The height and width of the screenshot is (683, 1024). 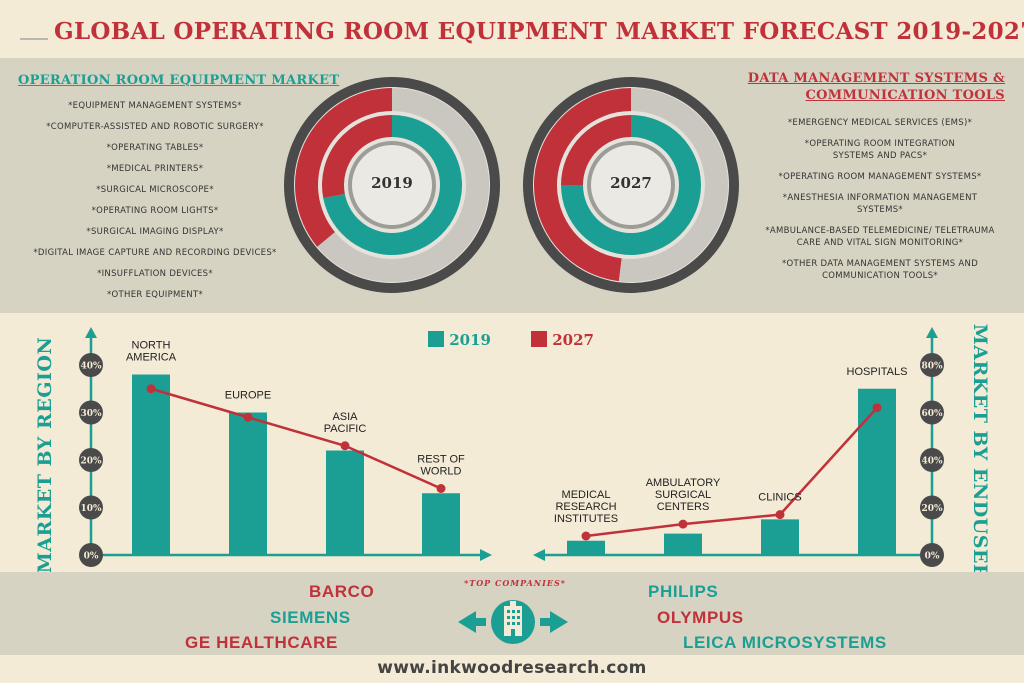 What do you see at coordinates (573, 340) in the screenshot?
I see `legend-2027-label: 2027` at bounding box center [573, 340].